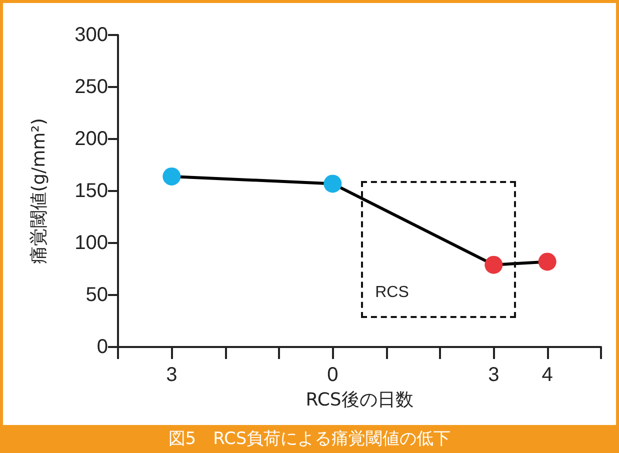 Image resolution: width=619 pixels, height=453 pixels. What do you see at coordinates (91, 35) in the screenshot?
I see `y-tick-label: 300` at bounding box center [91, 35].